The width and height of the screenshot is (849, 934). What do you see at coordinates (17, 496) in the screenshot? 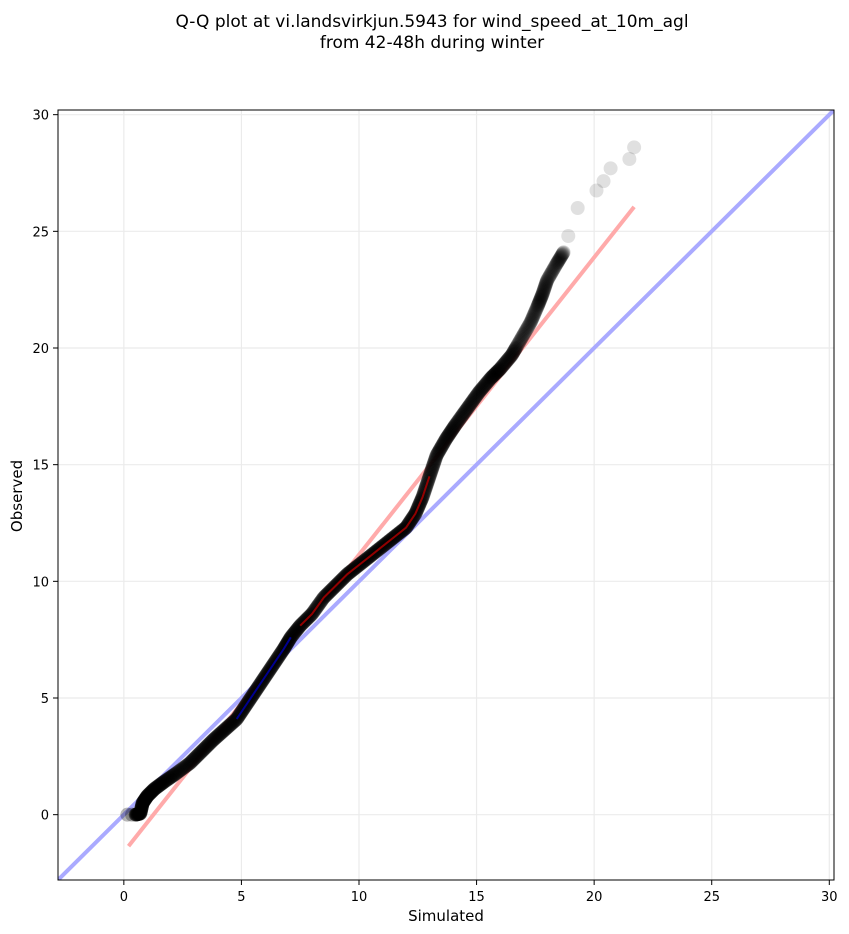
I see `y-axis-label: Observed` at bounding box center [17, 496].